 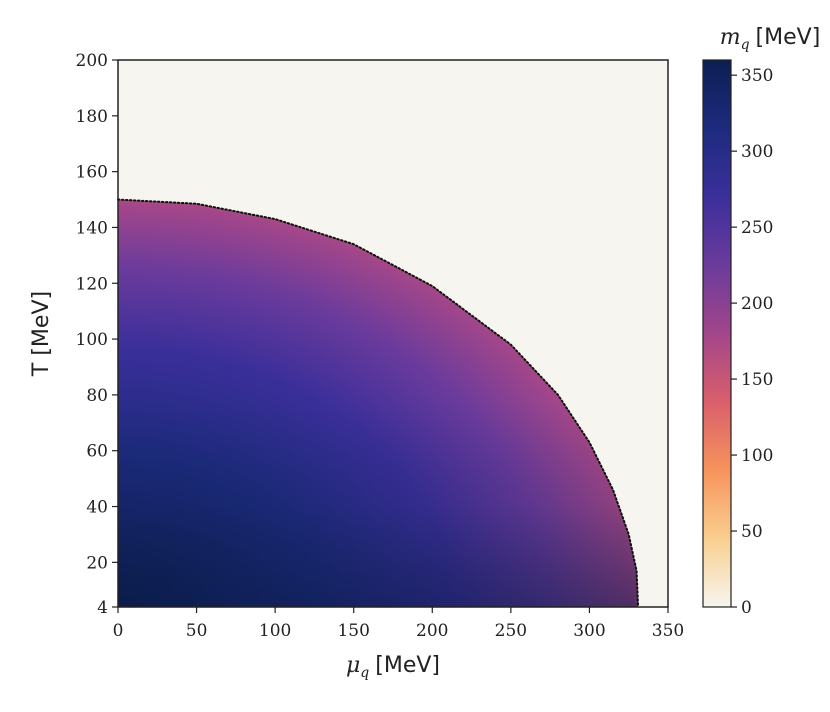 What do you see at coordinates (102, 608) in the screenshot?
I see `y-tick-label: 4` at bounding box center [102, 608].